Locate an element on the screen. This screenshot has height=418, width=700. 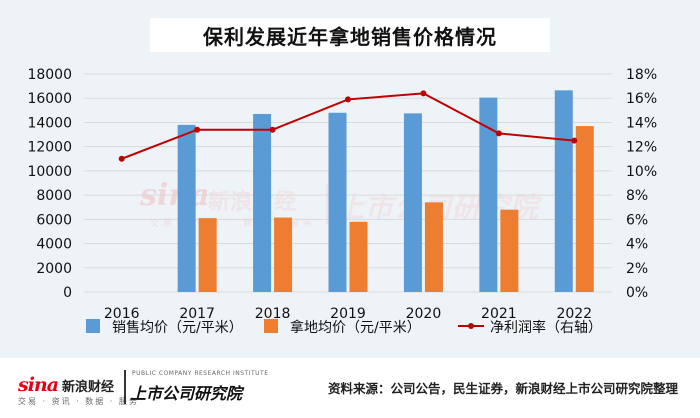
y-right-tick-label: 18% is located at coordinates (641, 75).